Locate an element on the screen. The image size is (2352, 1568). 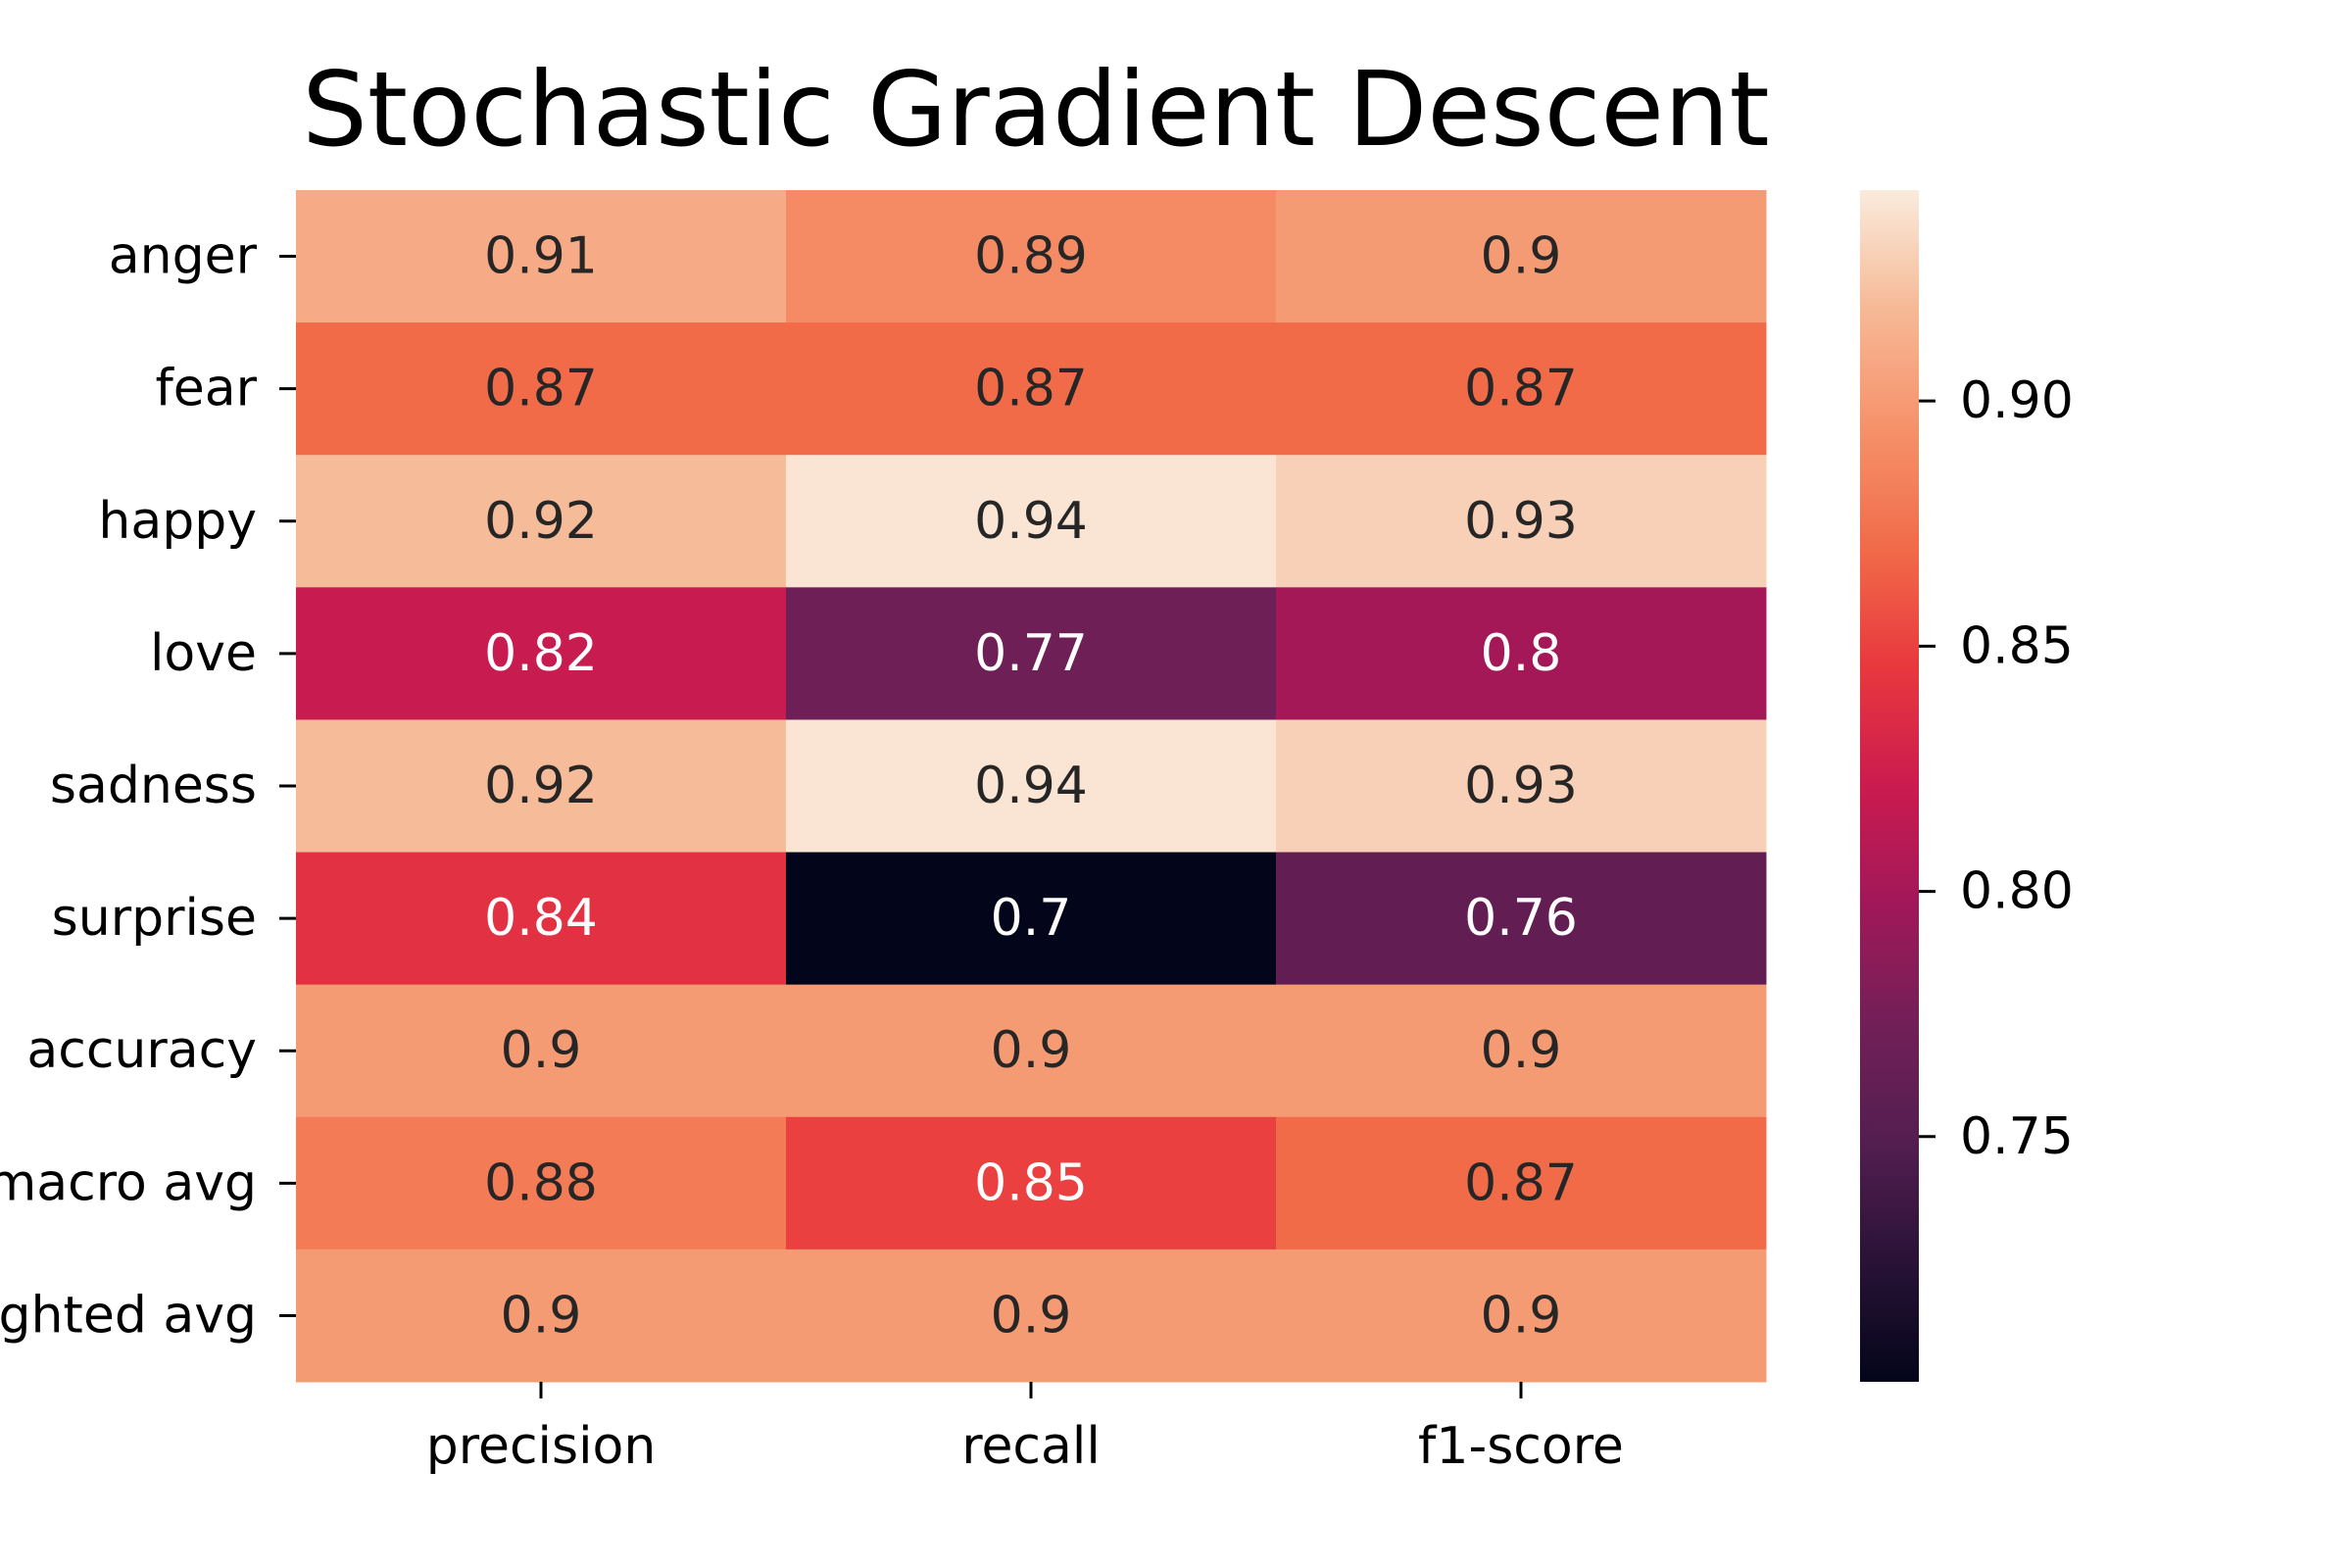
heatmap-cell-accuracy-f1-score is located at coordinates (1521, 1051).